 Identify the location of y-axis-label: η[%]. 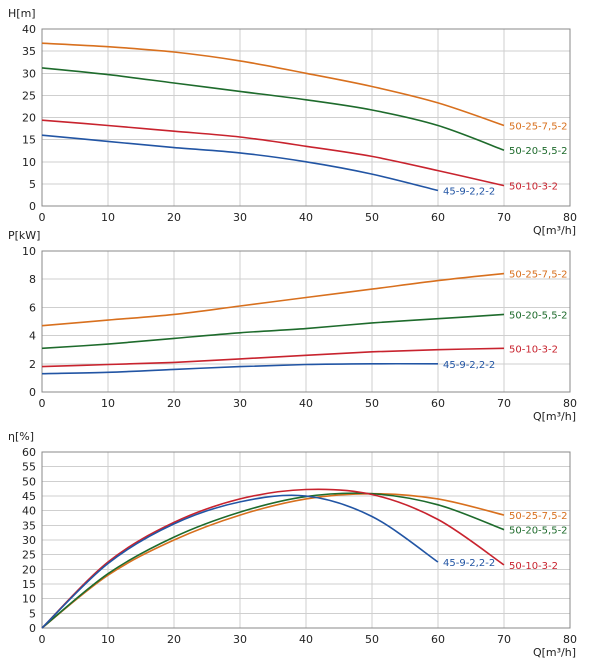
(21, 436).